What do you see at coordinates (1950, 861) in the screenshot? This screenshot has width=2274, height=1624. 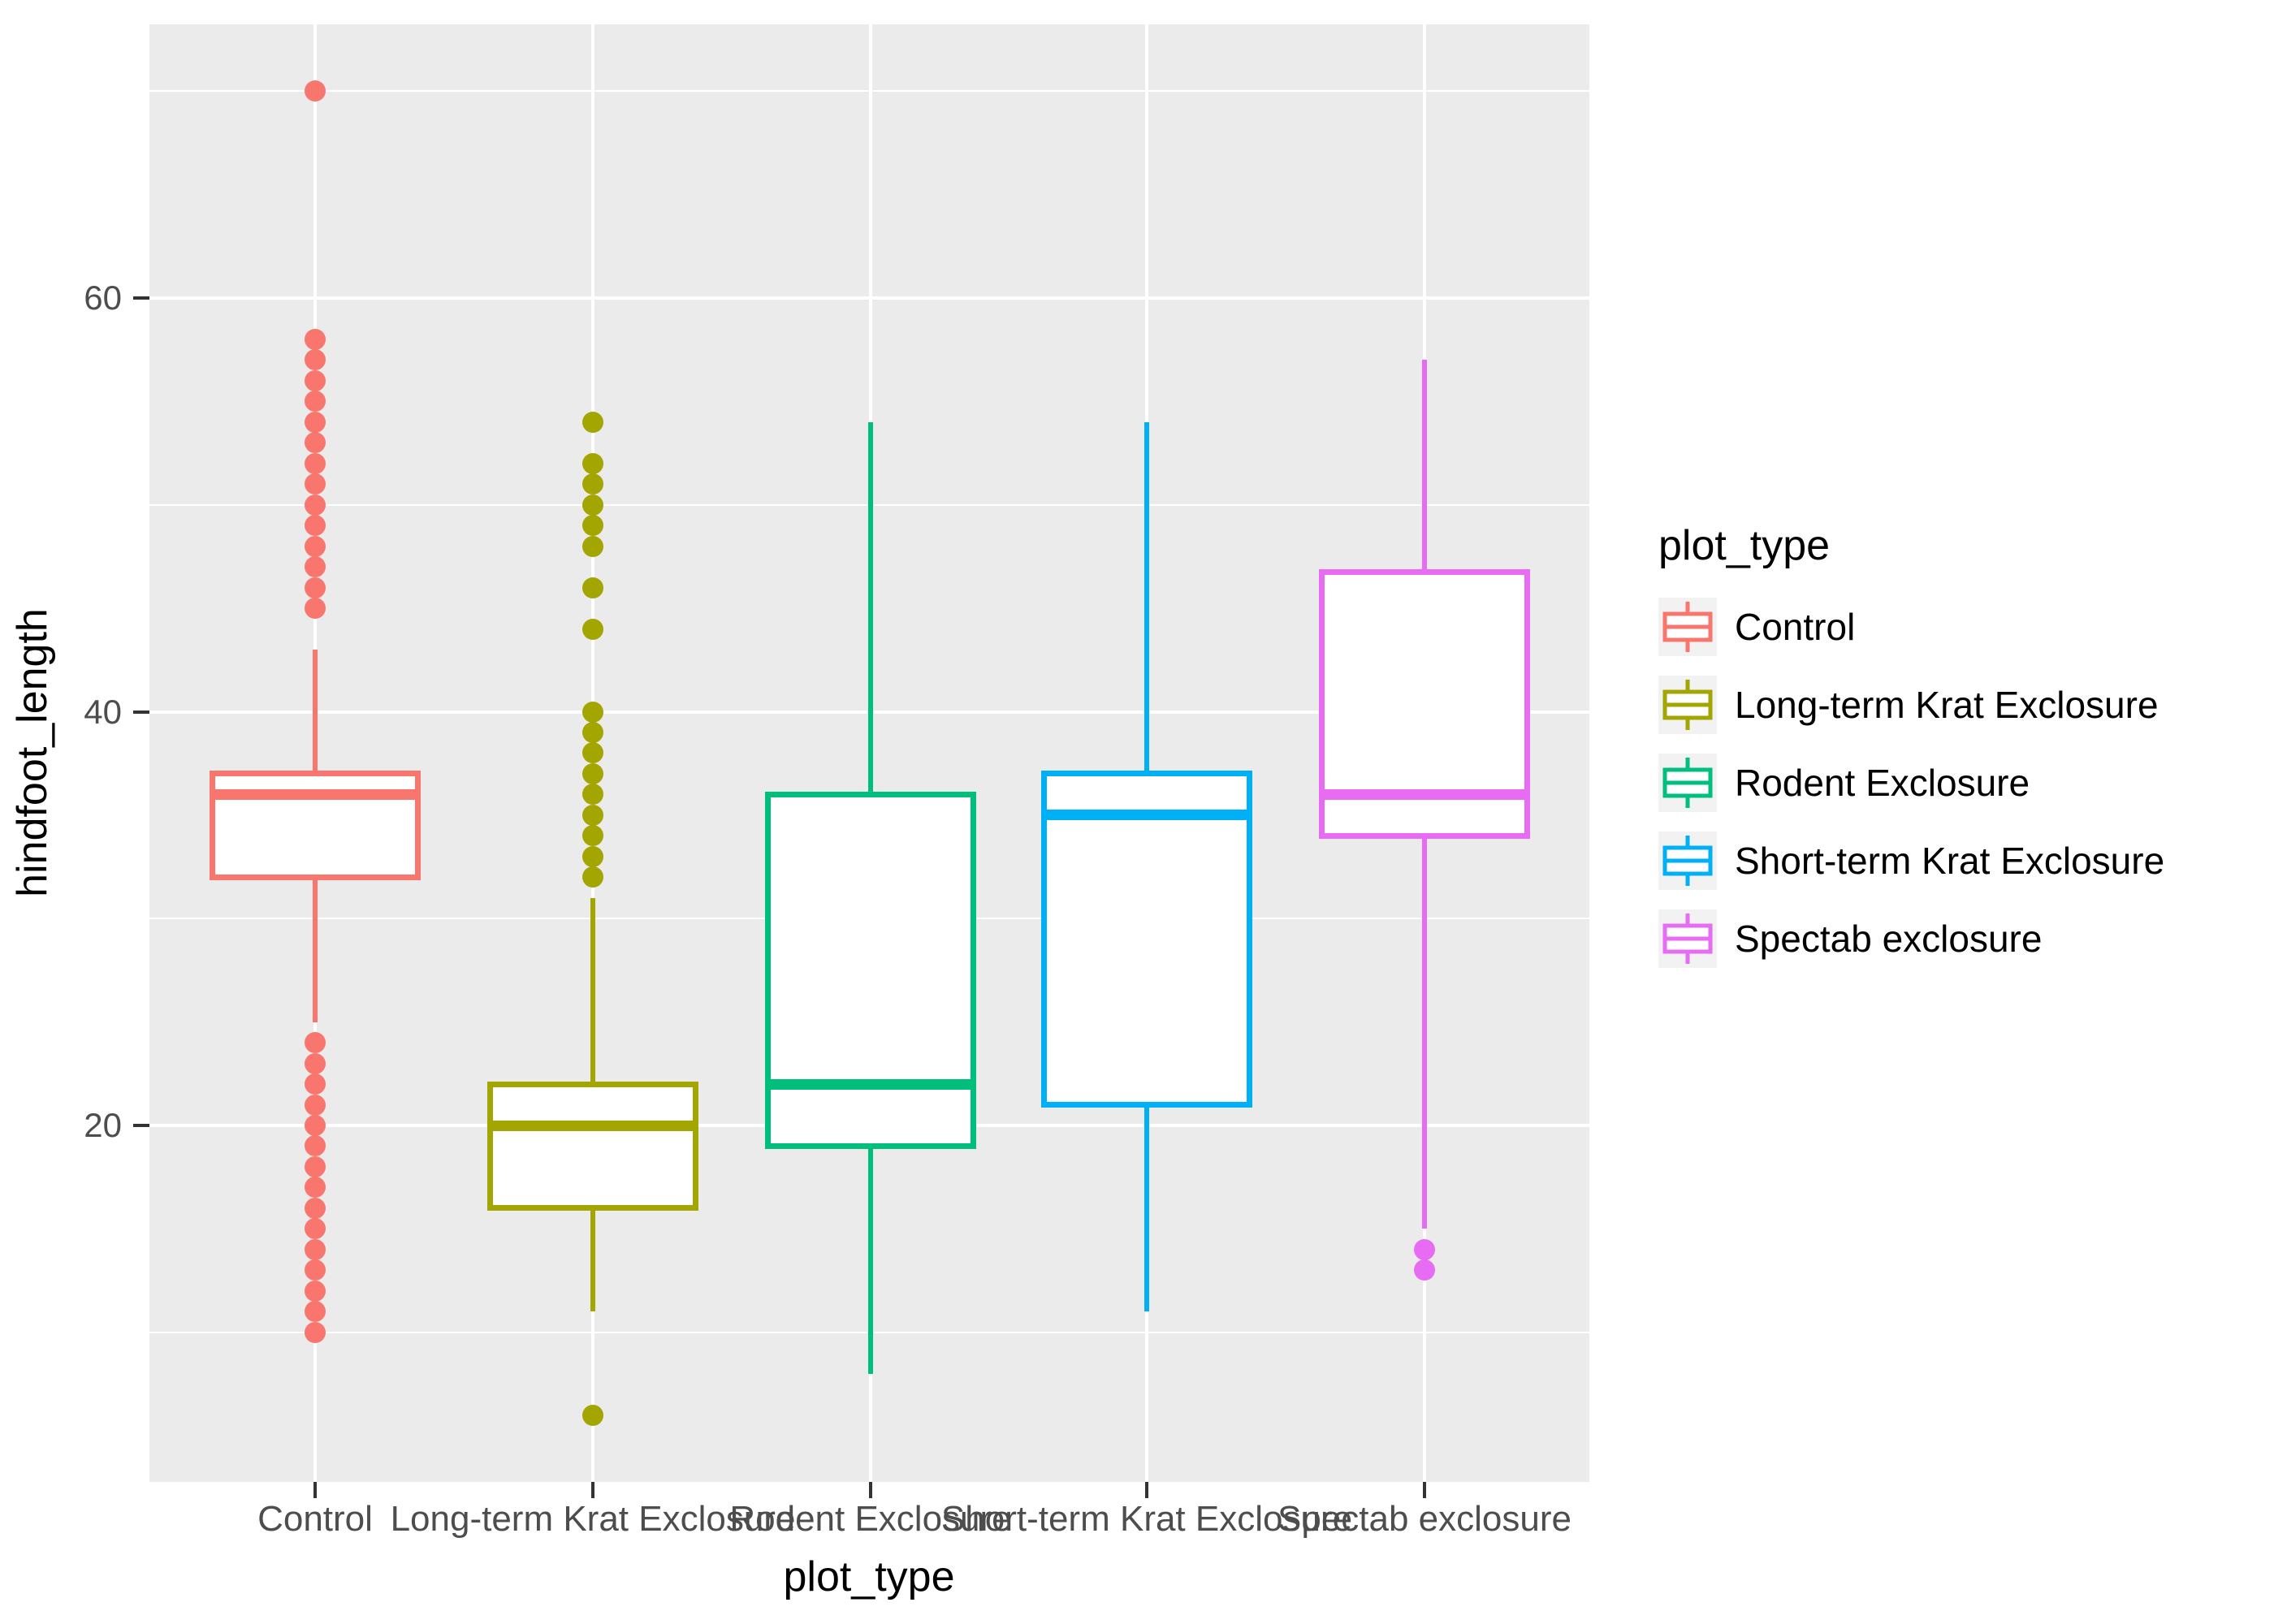 I see `legend-label: Short-term Krat Exclosure` at bounding box center [1950, 861].